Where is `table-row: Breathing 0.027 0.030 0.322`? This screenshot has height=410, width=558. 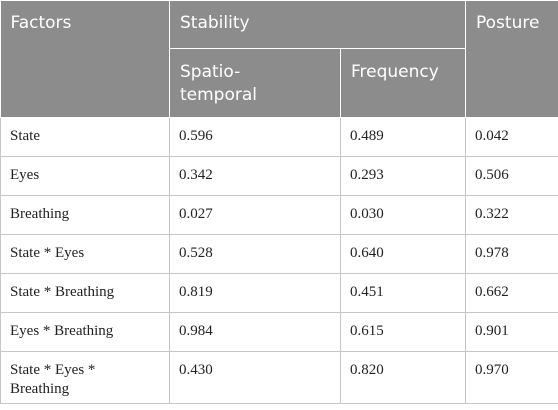
table-row: Breathing 0.027 0.030 0.322 is located at coordinates (279, 215).